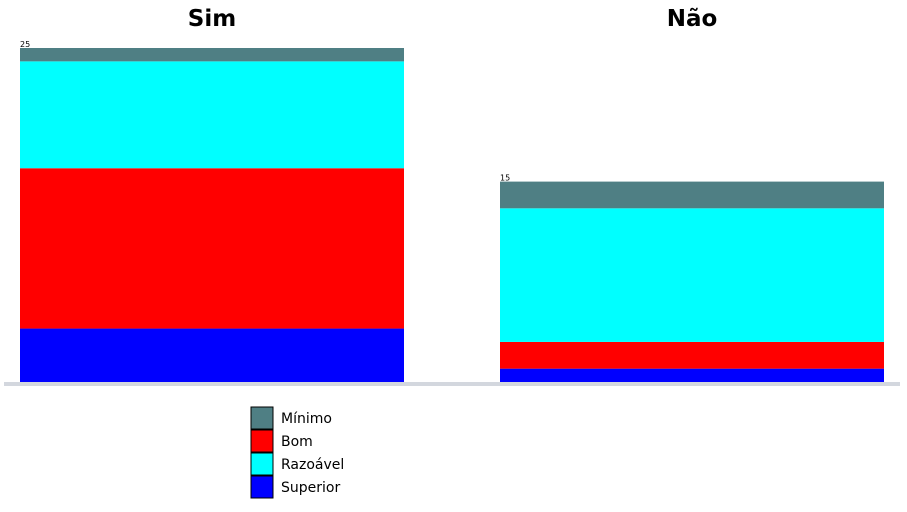 The image size is (907, 512). I want to click on legend-label-bom: Bom, so click(297, 442).